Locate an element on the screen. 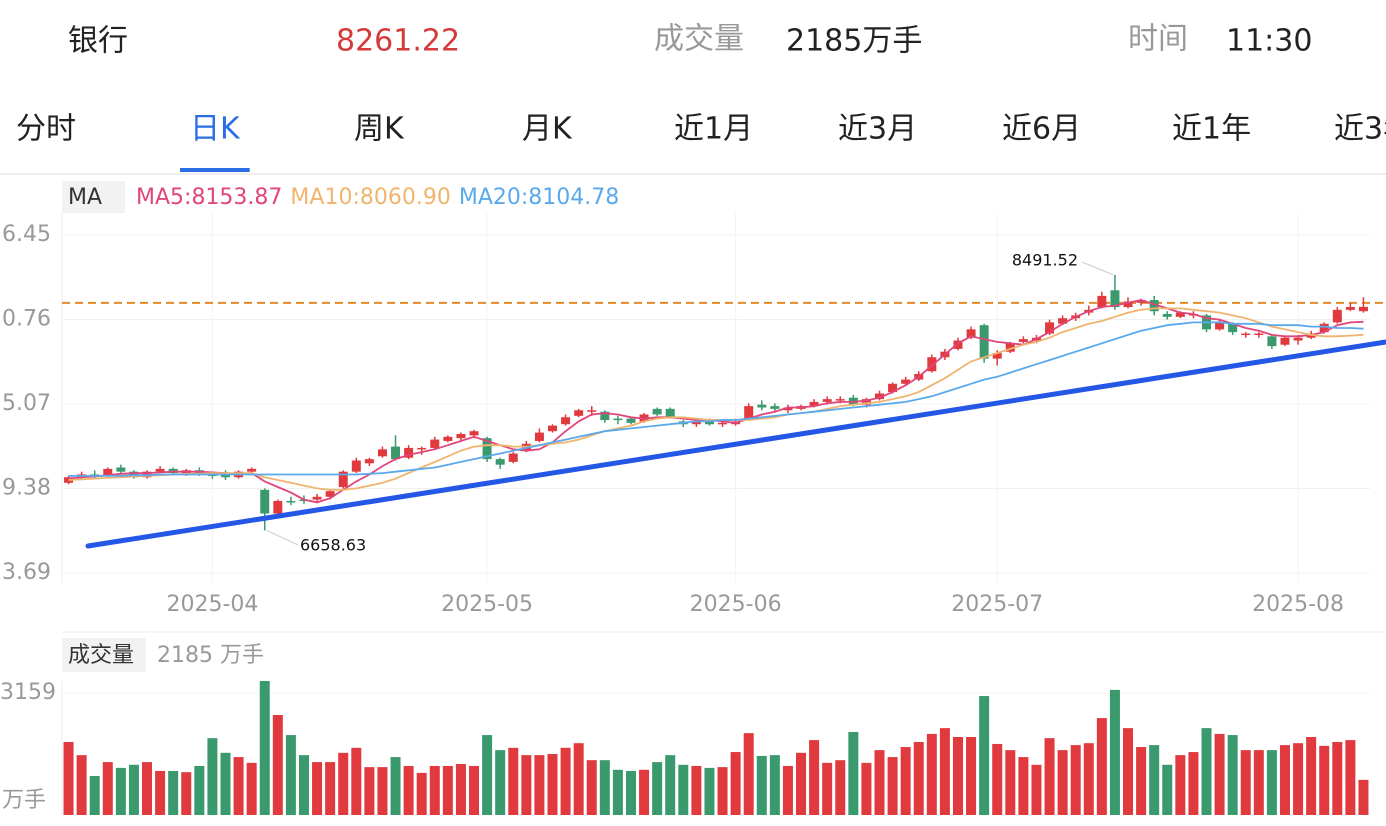  tab: 日K is located at coordinates (215, 129).